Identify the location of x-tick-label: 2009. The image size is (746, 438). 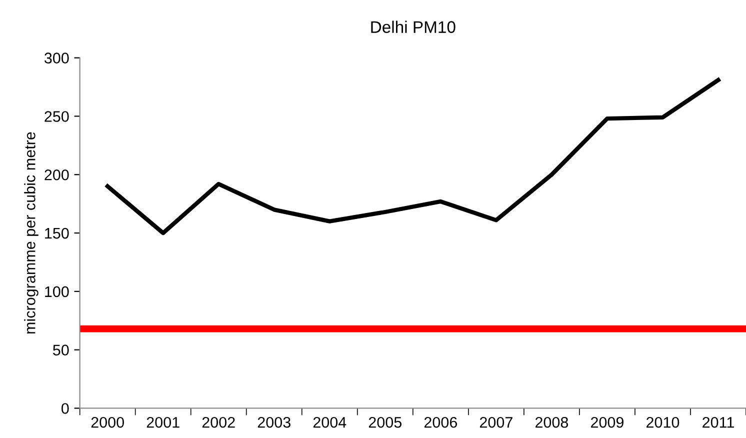
(607, 422).